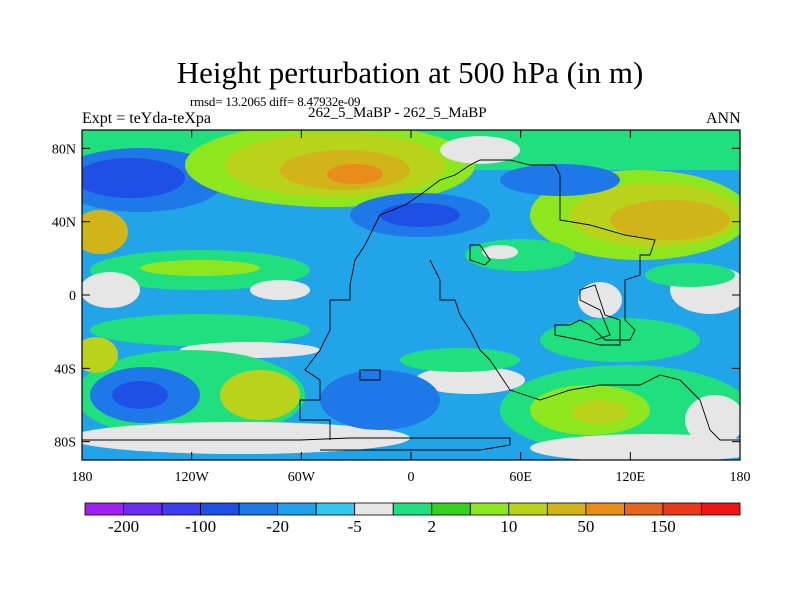 The width and height of the screenshot is (800, 600). Describe the element at coordinates (500, 252) in the screenshot. I see `contour-central-white` at that location.